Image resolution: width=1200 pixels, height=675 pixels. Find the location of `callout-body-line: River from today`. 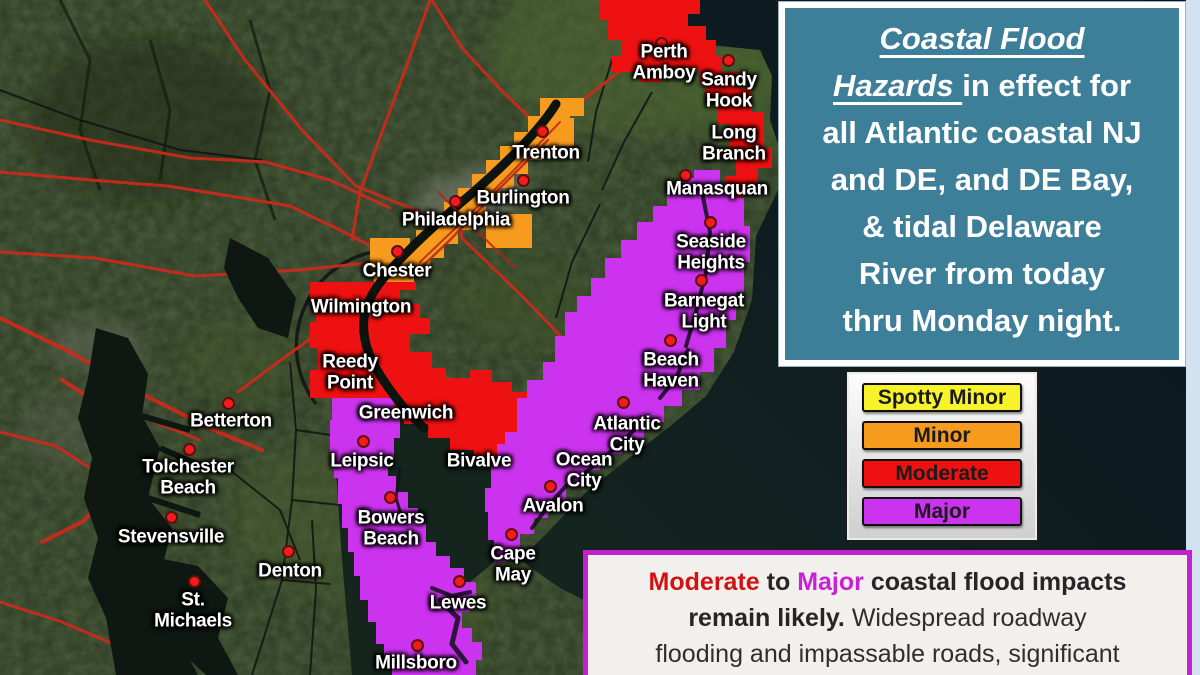

callout-body-line: River from today is located at coordinates (982, 273).